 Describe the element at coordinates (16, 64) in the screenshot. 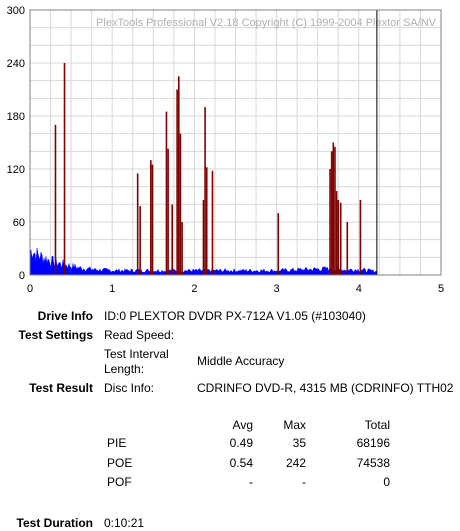

I see `y-tick-label: 240` at that location.